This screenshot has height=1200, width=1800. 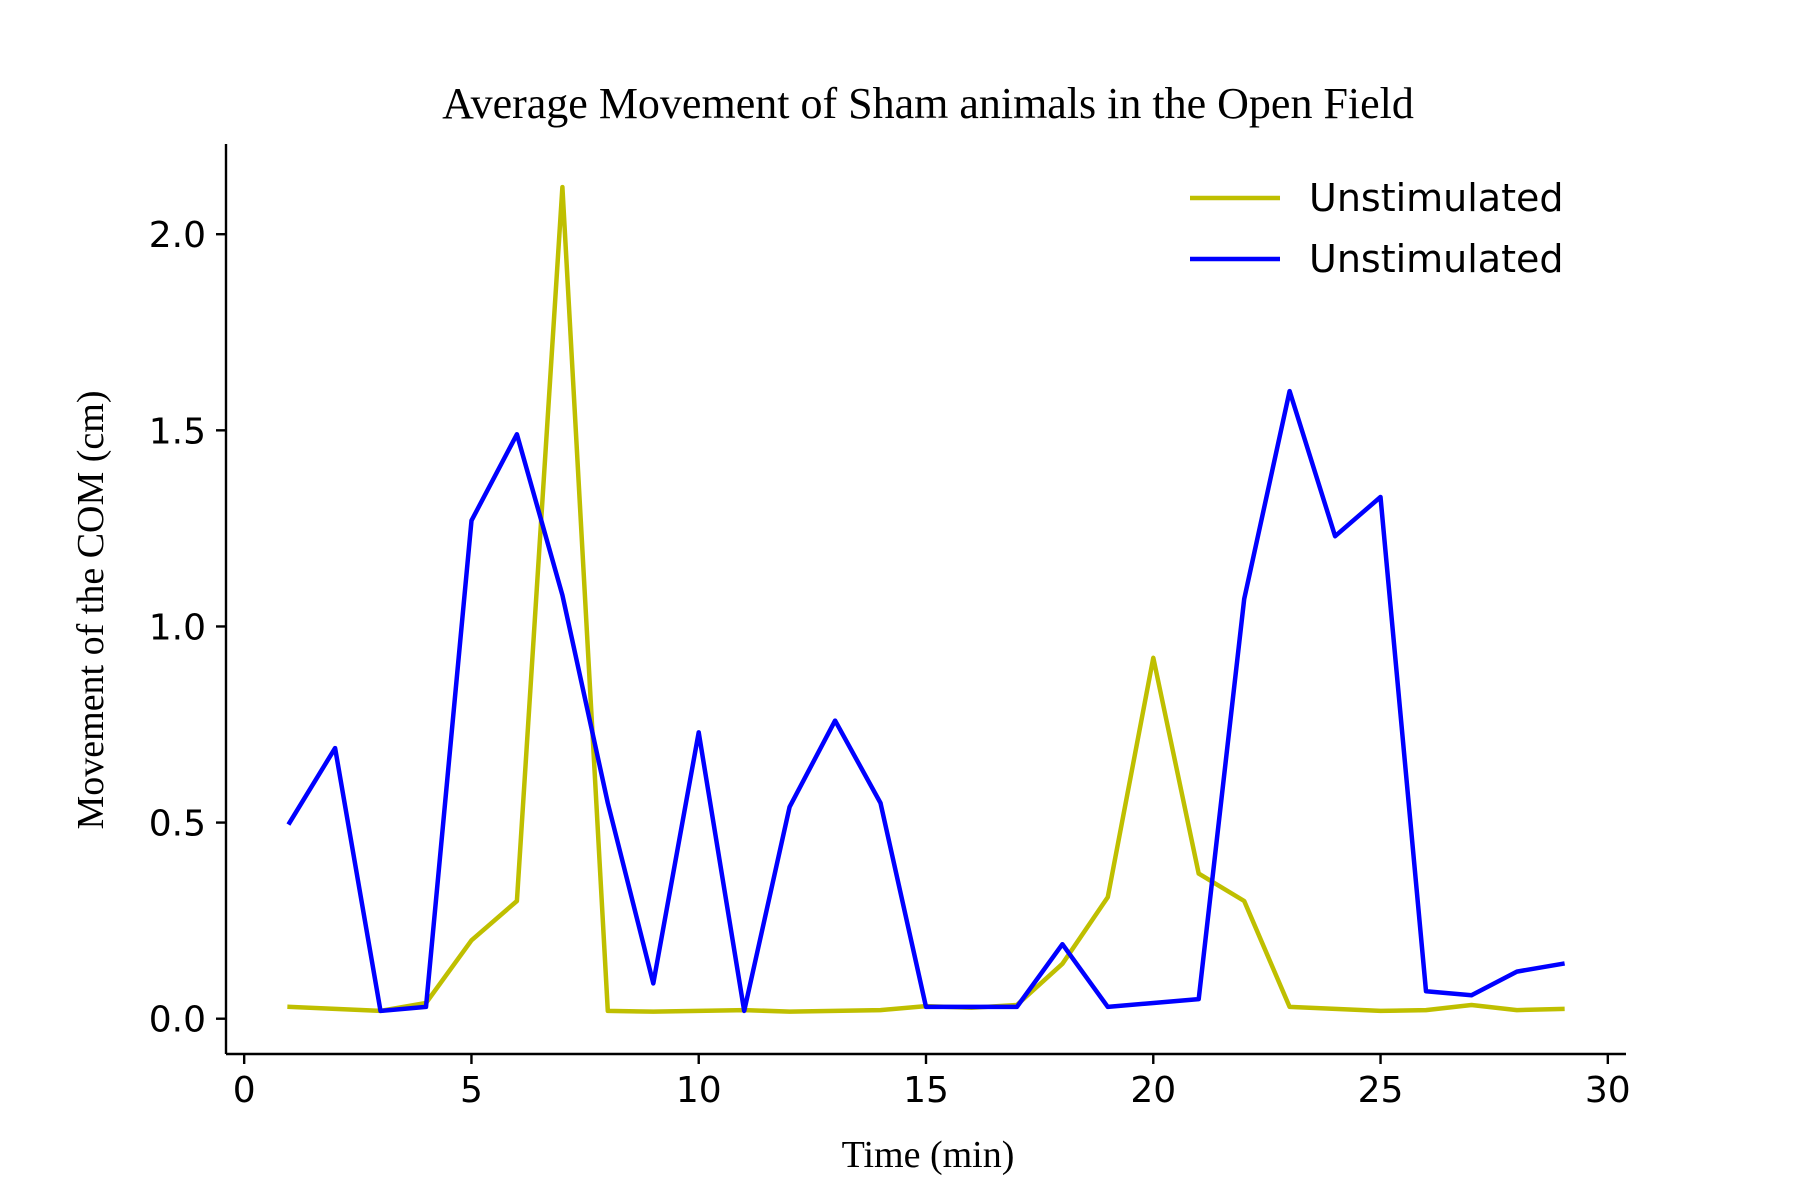 I want to click on legend: Unstimulated Unstimulated, so click(x=1377, y=228).